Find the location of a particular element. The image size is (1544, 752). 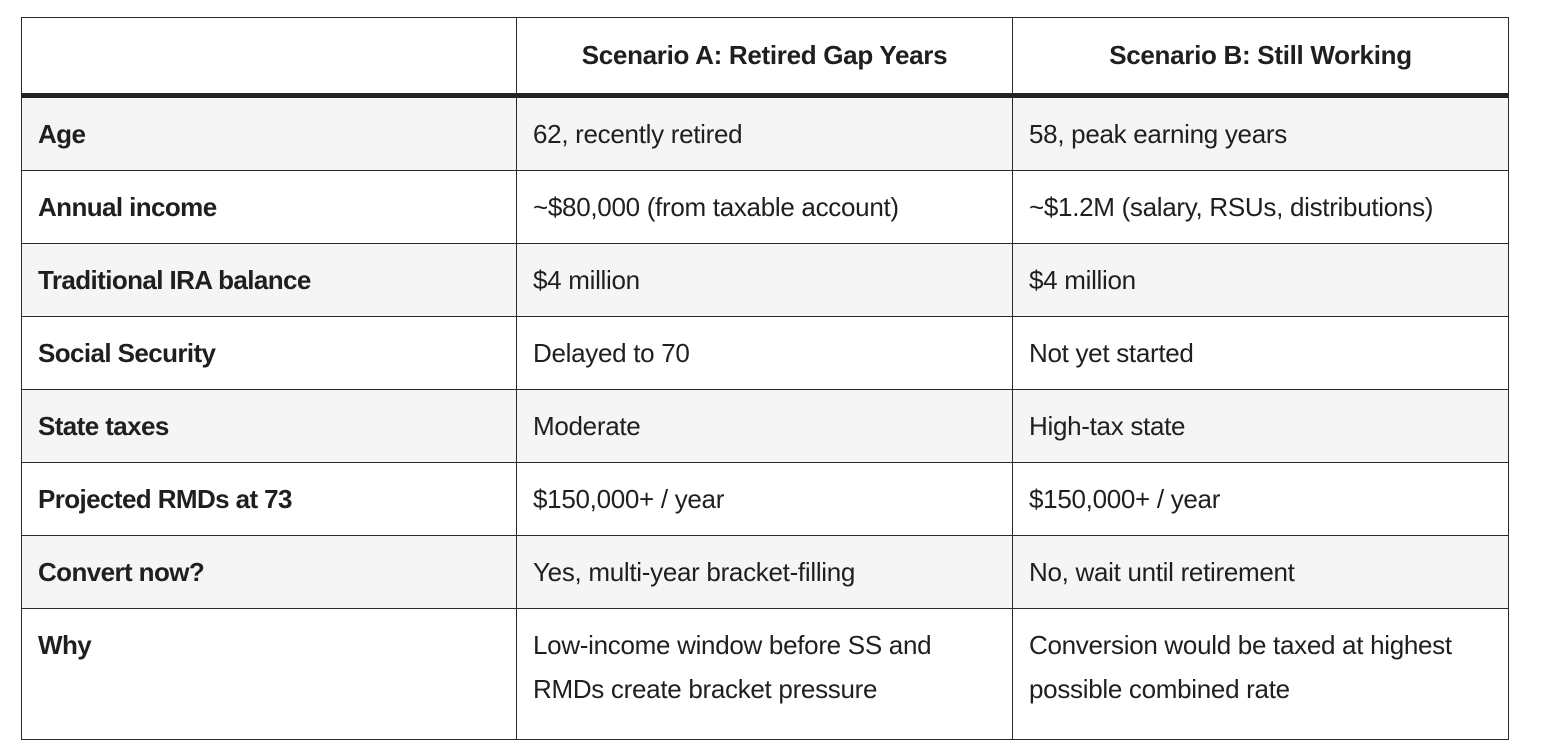

scenario-a-cell: ~$80,000 (from taxable account) is located at coordinates (764, 207).